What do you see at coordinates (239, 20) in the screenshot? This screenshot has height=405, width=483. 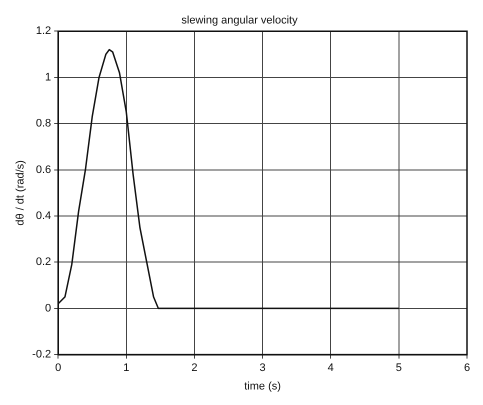 I see `chart-title: slewing angular velocity` at bounding box center [239, 20].